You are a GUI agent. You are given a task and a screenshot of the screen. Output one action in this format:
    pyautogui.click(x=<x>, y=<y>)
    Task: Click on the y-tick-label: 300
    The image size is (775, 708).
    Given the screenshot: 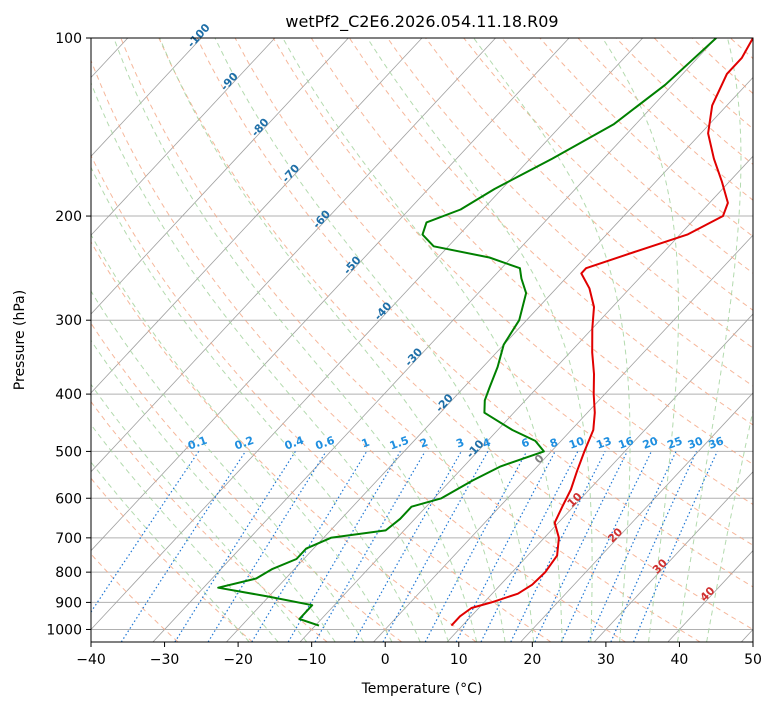 What is the action you would take?
    pyautogui.click(x=68, y=321)
    